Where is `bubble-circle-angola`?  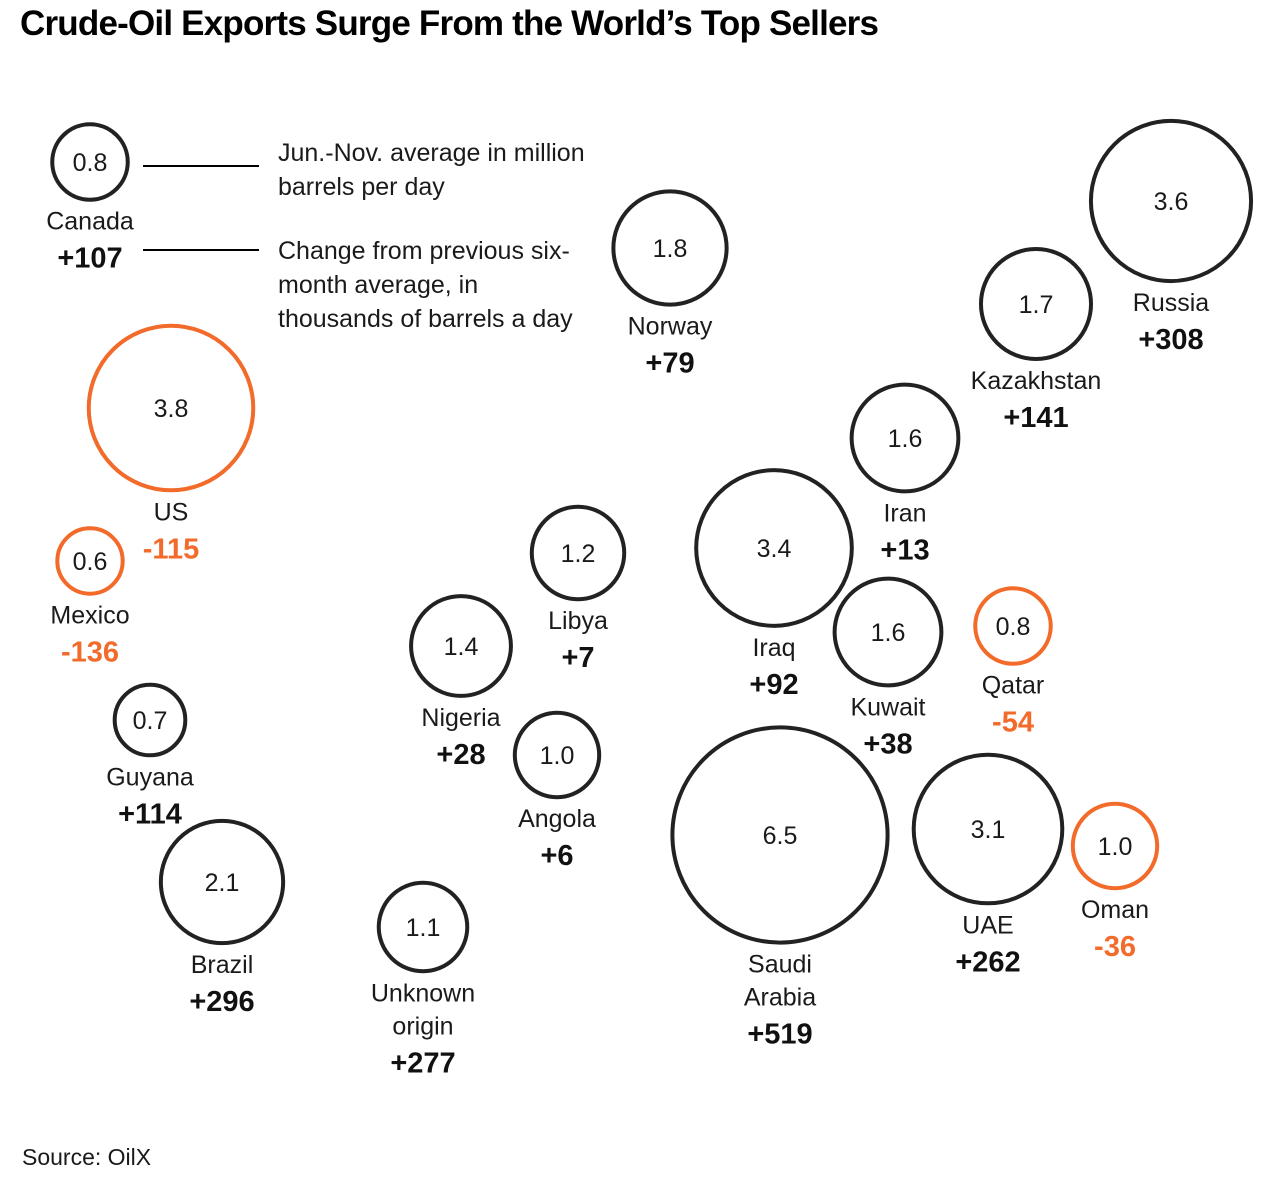
bubble-circle-angola is located at coordinates (557, 755).